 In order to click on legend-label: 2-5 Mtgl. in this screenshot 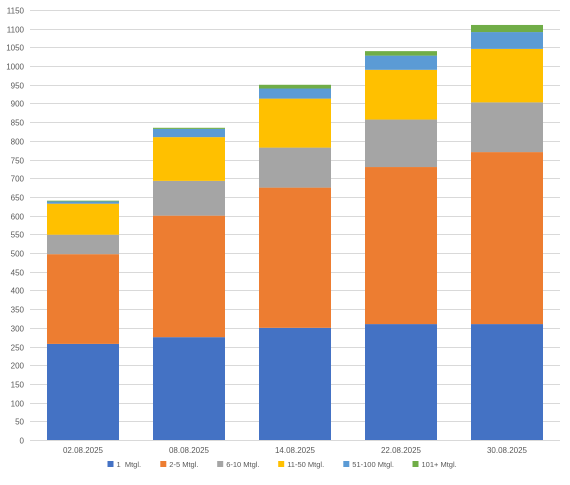, I will do `click(183, 464)`.